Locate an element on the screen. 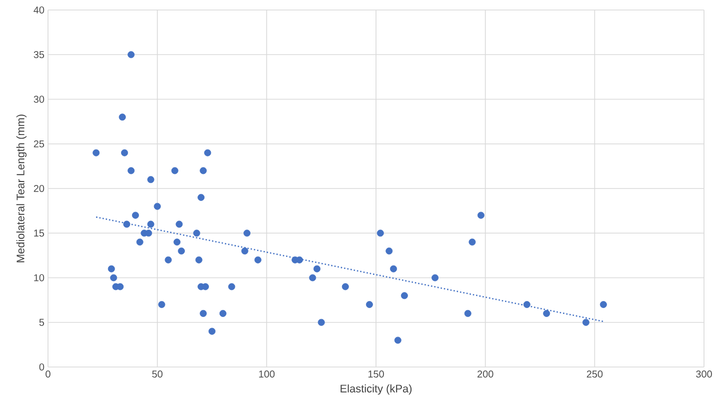  y-tick-label: 30 is located at coordinates (39, 99).